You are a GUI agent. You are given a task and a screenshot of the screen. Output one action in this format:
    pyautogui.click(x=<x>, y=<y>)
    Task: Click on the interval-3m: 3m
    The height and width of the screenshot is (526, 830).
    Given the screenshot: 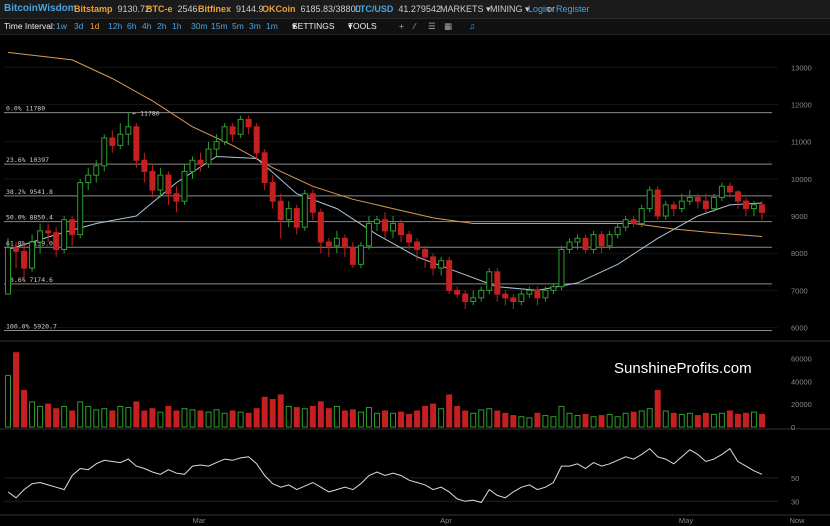 What is the action you would take?
    pyautogui.click(x=255, y=26)
    